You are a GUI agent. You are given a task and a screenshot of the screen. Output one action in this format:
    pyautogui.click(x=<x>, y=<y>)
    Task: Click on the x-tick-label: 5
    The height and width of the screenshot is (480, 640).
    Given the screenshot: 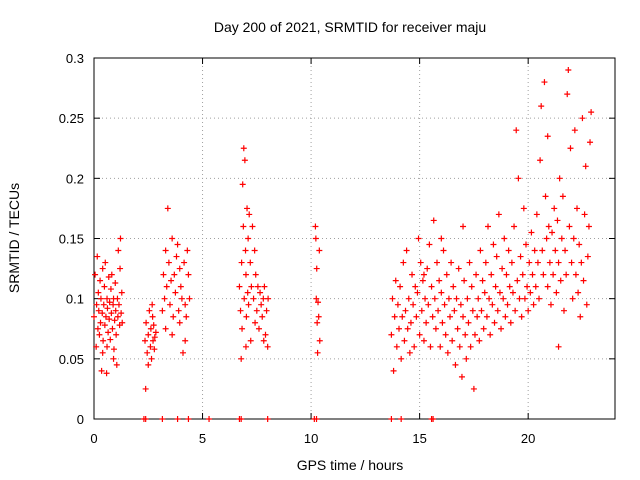 What is the action you would take?
    pyautogui.click(x=202, y=438)
    